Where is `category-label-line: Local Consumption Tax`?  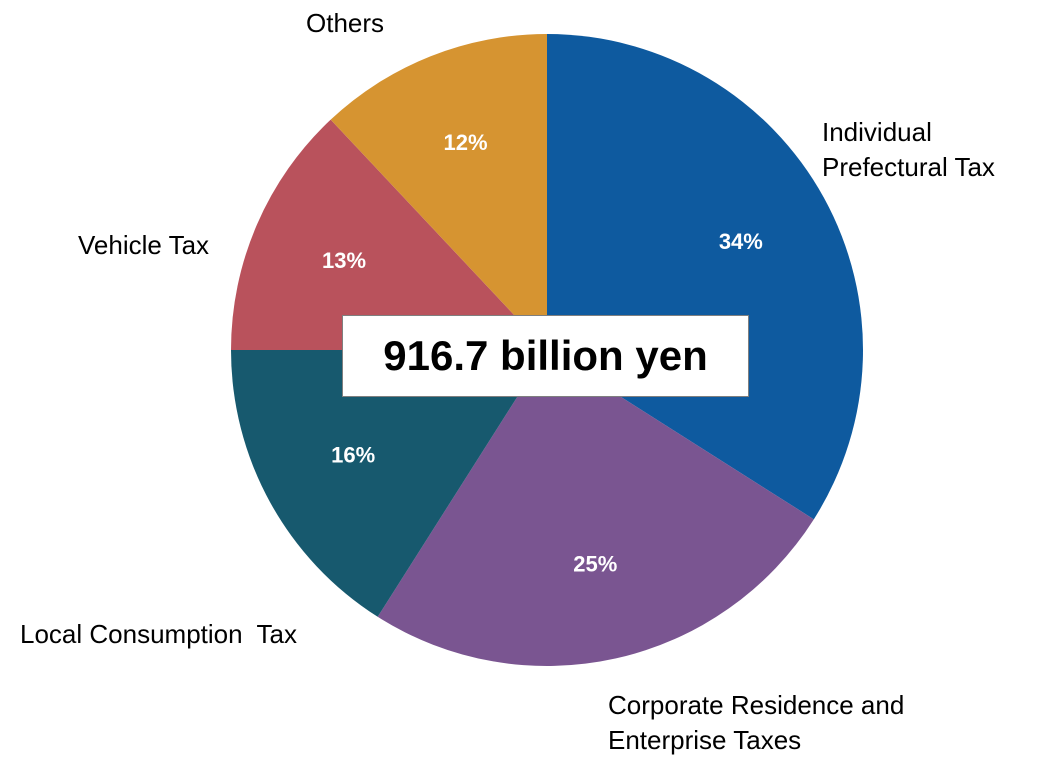
category-label-line: Local Consumption Tax is located at coordinates (158, 634).